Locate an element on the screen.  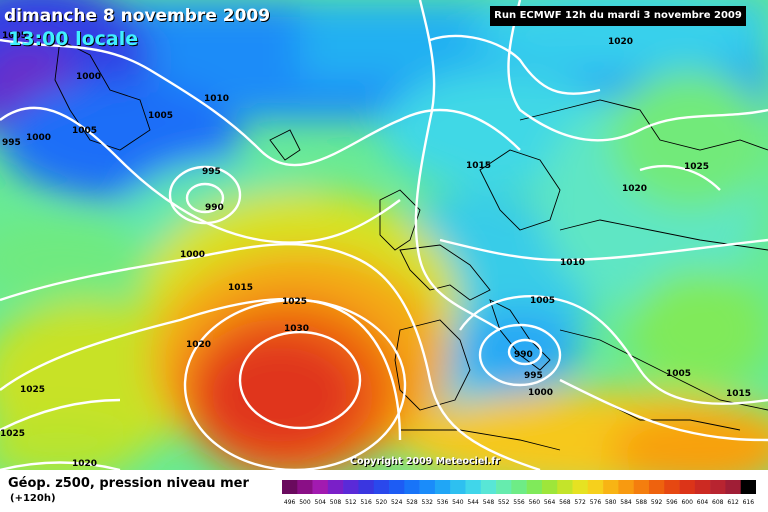
scale-tick-label: 588 is located at coordinates (642, 502).